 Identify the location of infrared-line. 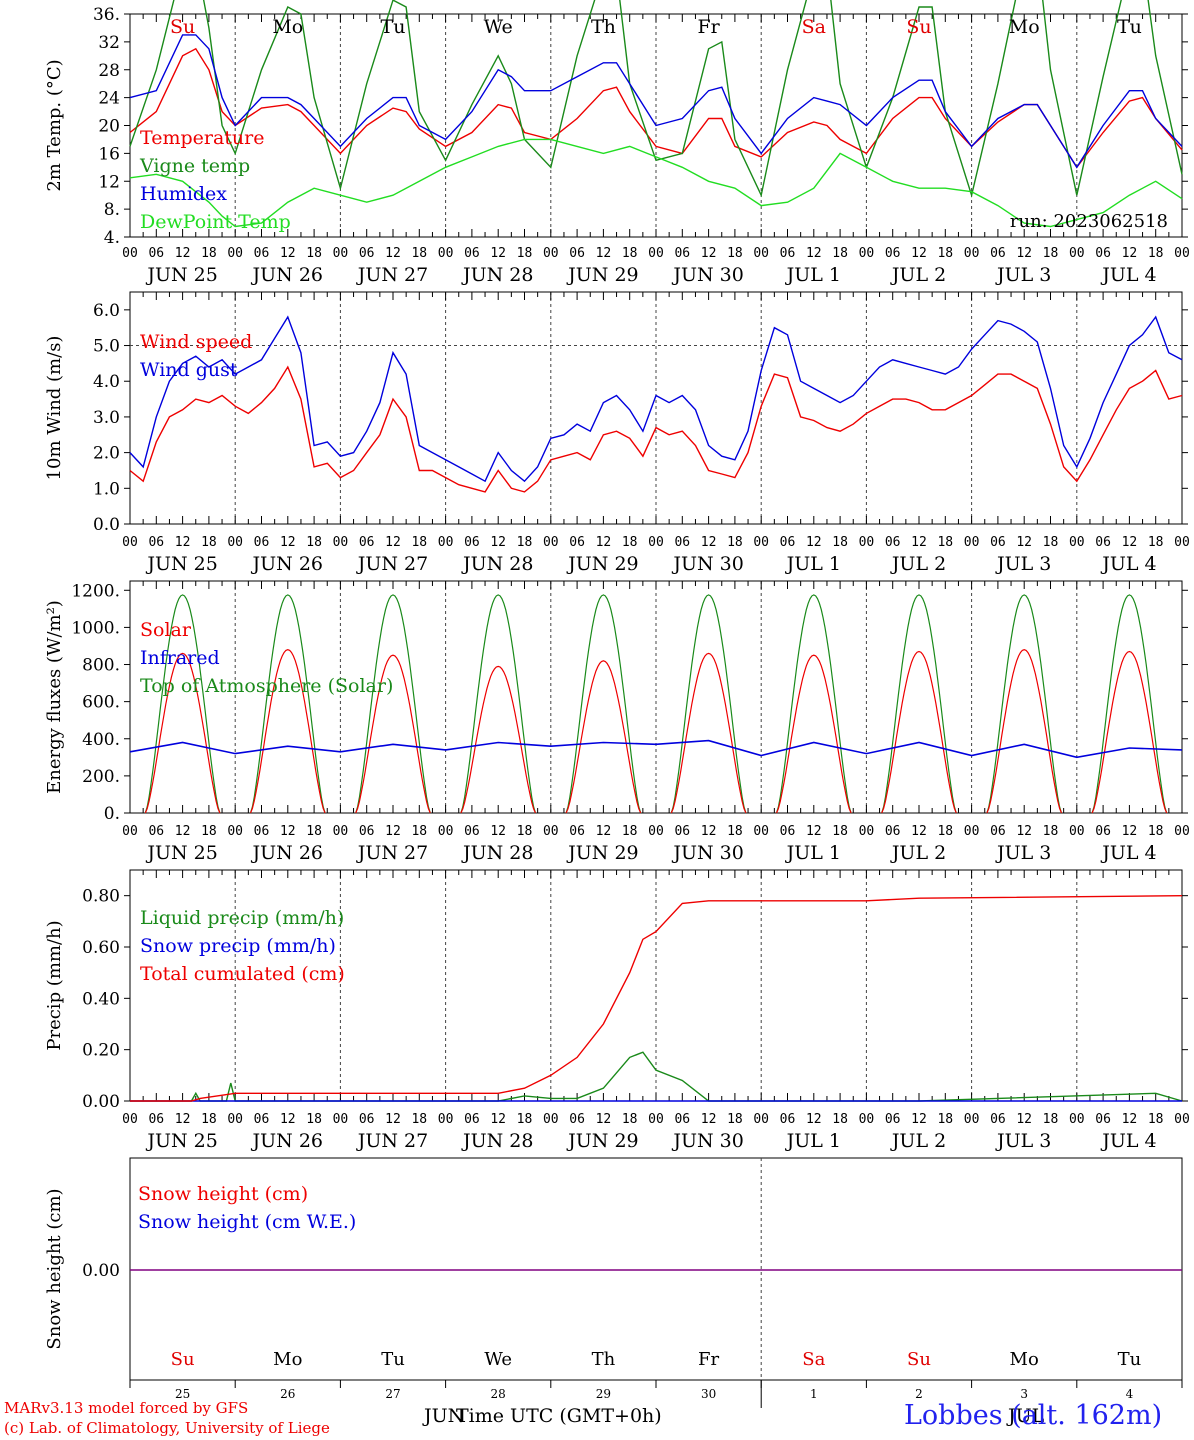
(656, 749).